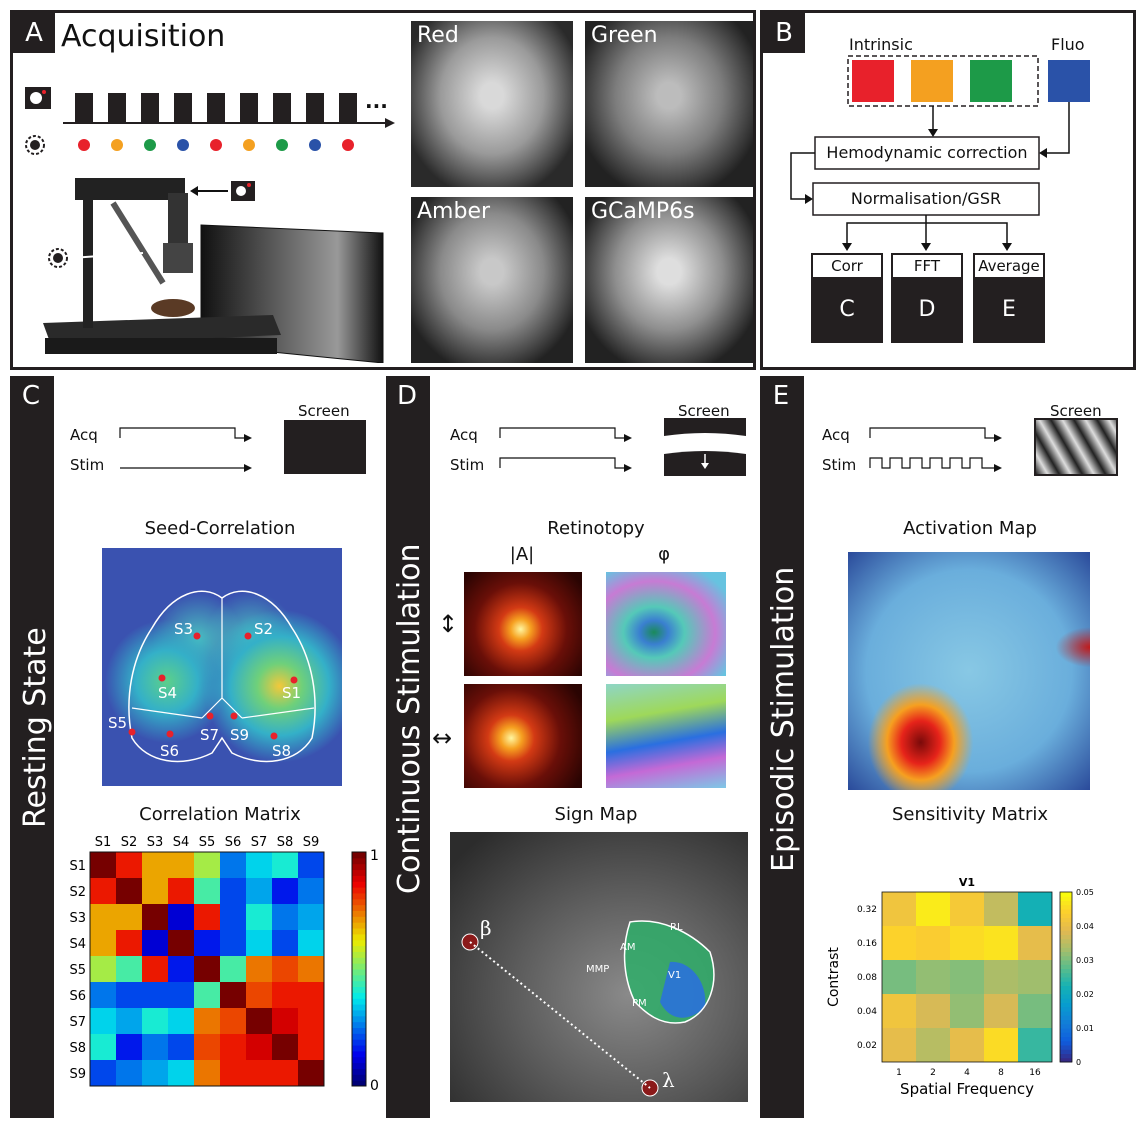 The width and height of the screenshot is (1146, 1130). What do you see at coordinates (596, 528) in the screenshot?
I see `retinotopy-title: Retinotopy` at bounding box center [596, 528].